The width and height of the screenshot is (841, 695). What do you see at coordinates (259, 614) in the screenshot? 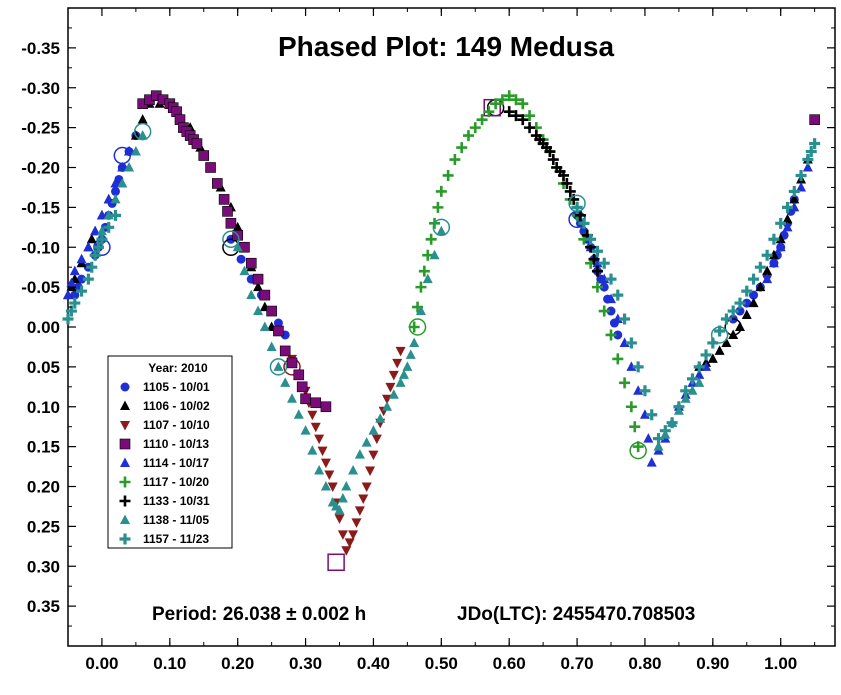
I see `period-annotation: Period: 26.038 ± 0.002 h` at bounding box center [259, 614].